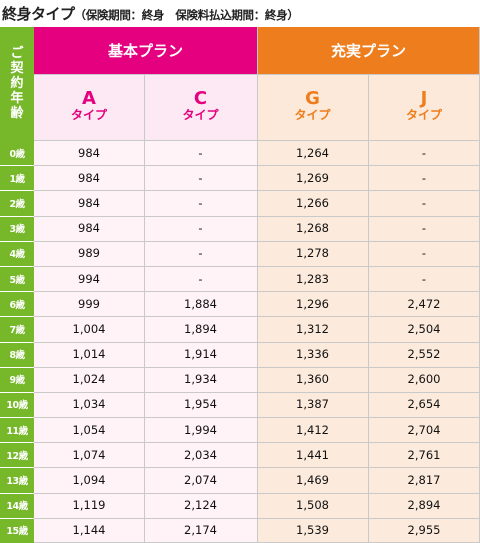  What do you see at coordinates (312, 455) in the screenshot?
I see `premium-cell: 1,441` at bounding box center [312, 455].